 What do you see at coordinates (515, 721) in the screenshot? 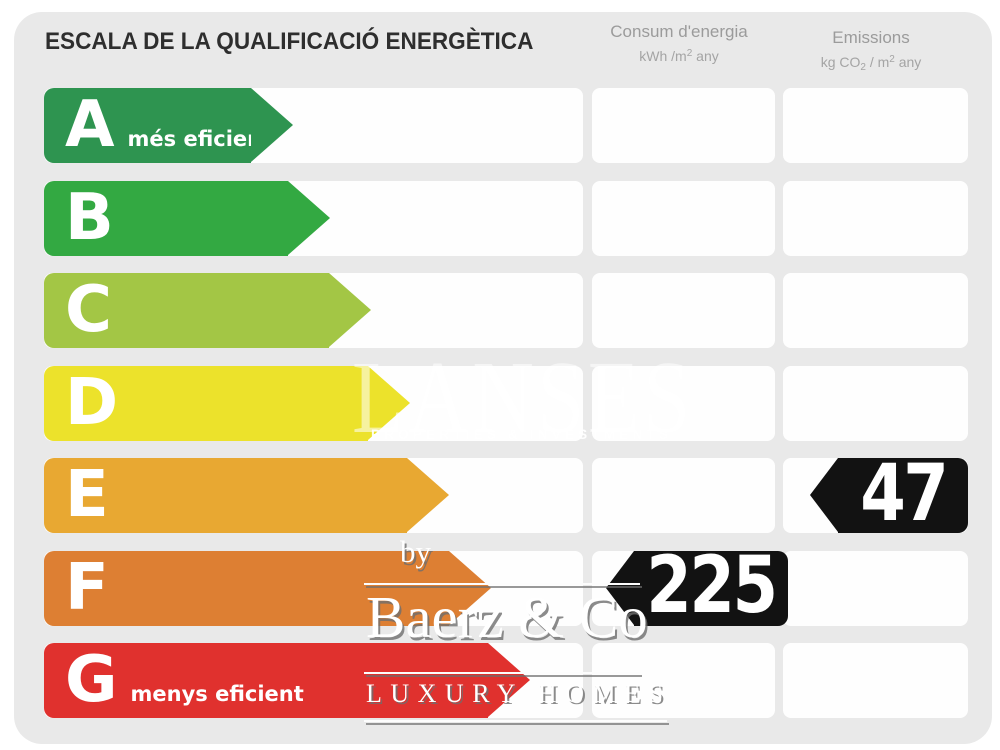
I see `logo-divider-bottom` at bounding box center [515, 721].